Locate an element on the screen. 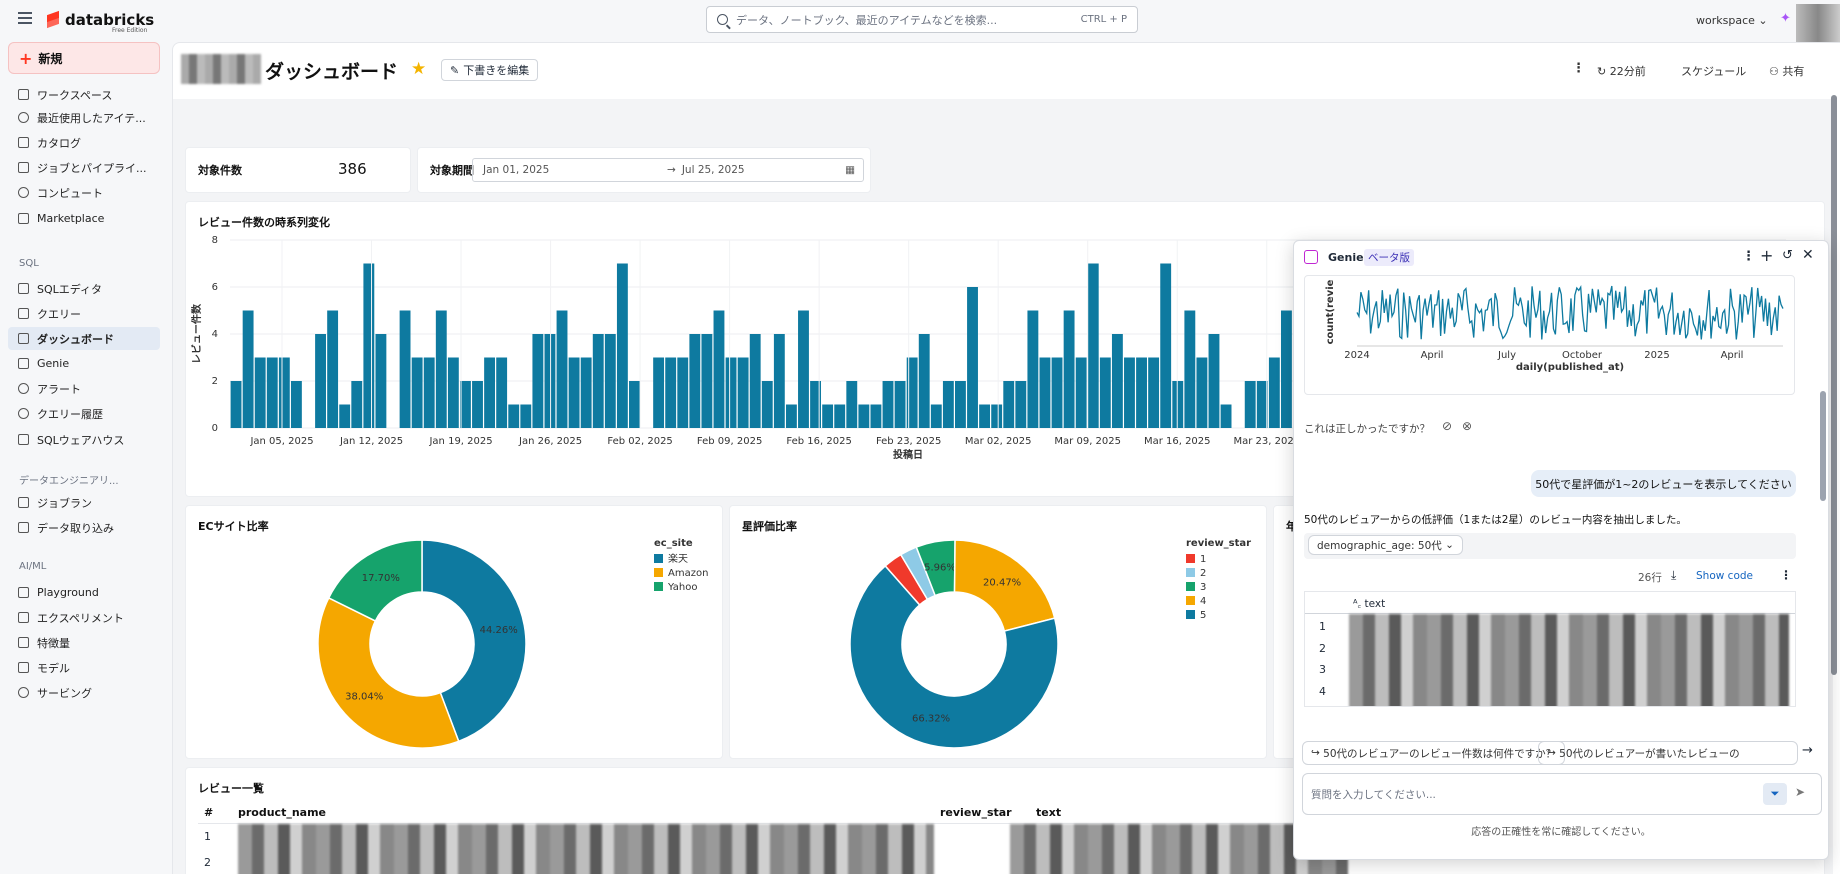 The image size is (1840, 874). favorite-star-icon: ★ is located at coordinates (419, 69).